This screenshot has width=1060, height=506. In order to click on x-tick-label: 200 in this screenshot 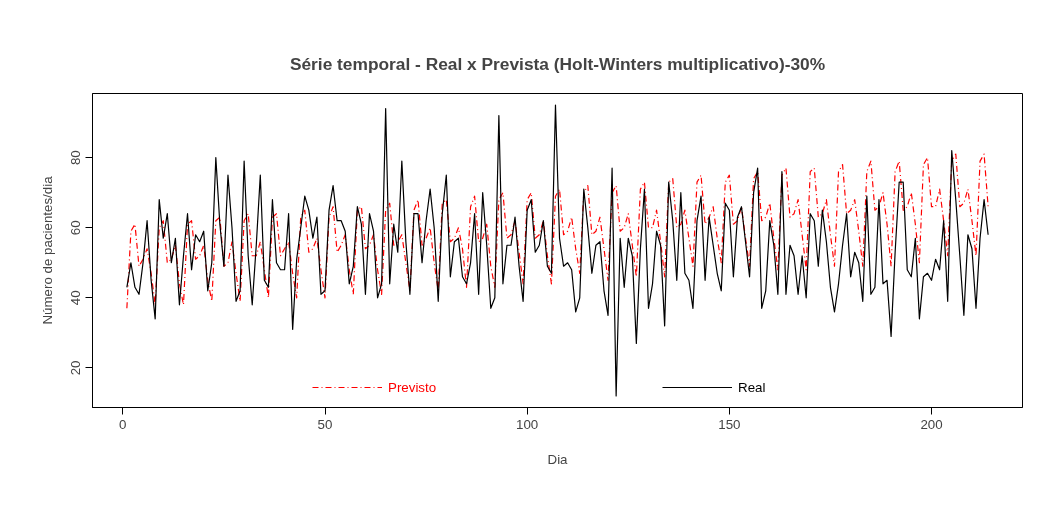, I will do `click(931, 424)`.